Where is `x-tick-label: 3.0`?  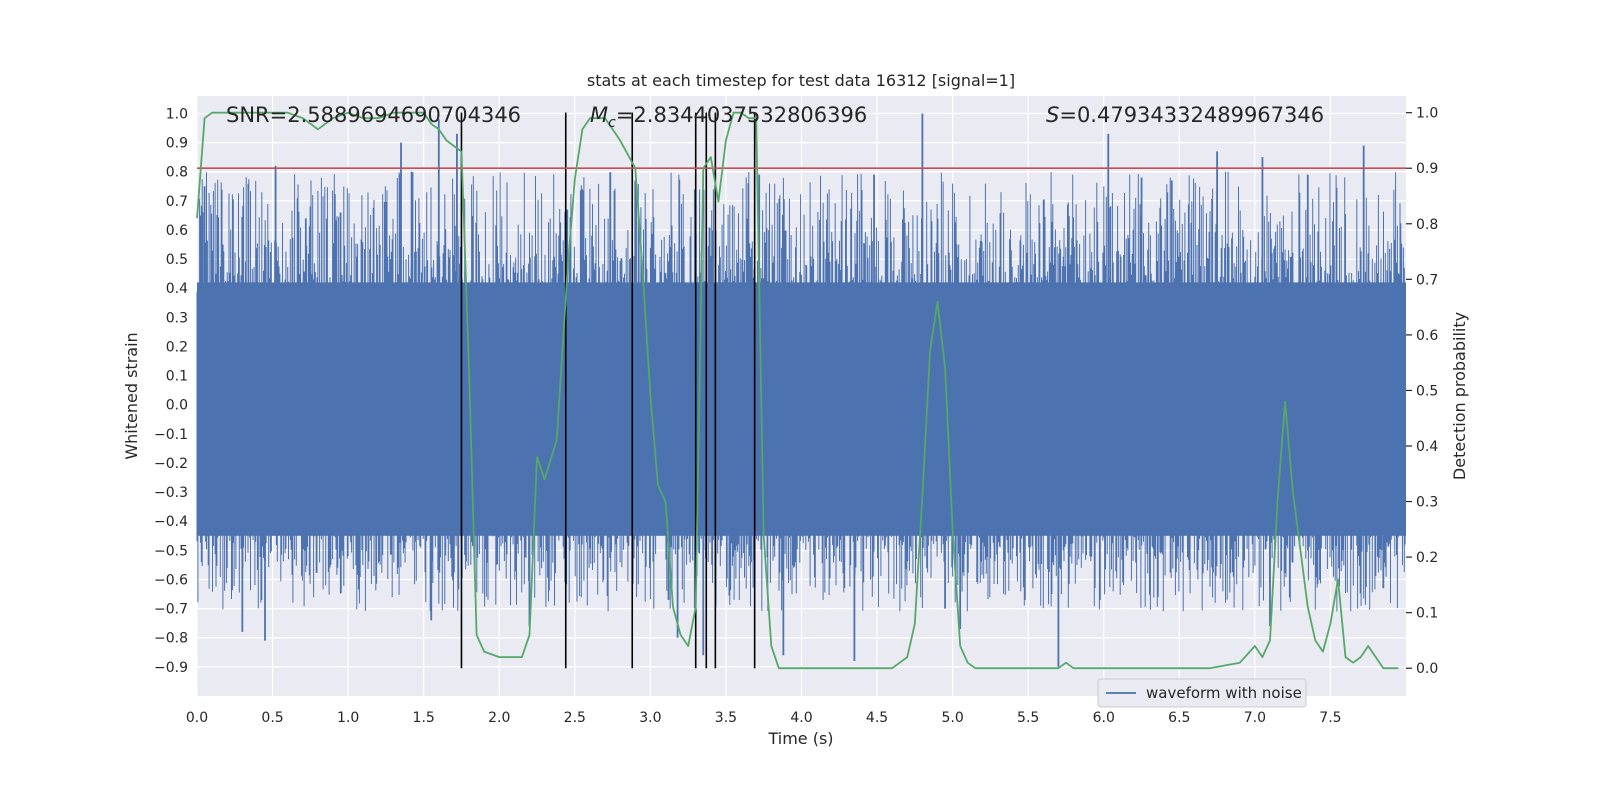
x-tick-label: 3.0 is located at coordinates (650, 718).